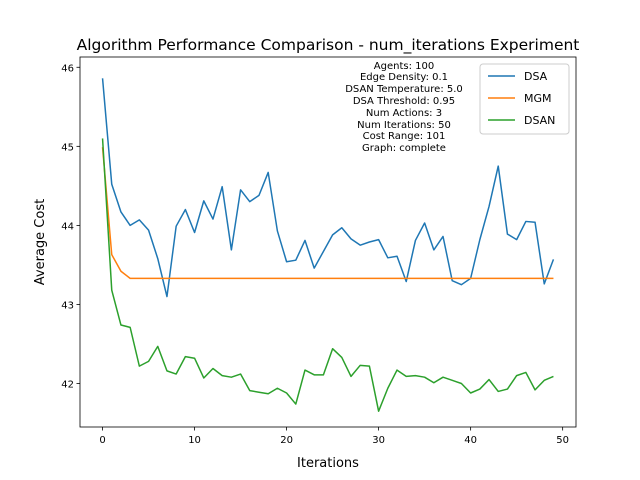  Describe the element at coordinates (102, 440) in the screenshot. I see `x-tick-label: 0` at that location.